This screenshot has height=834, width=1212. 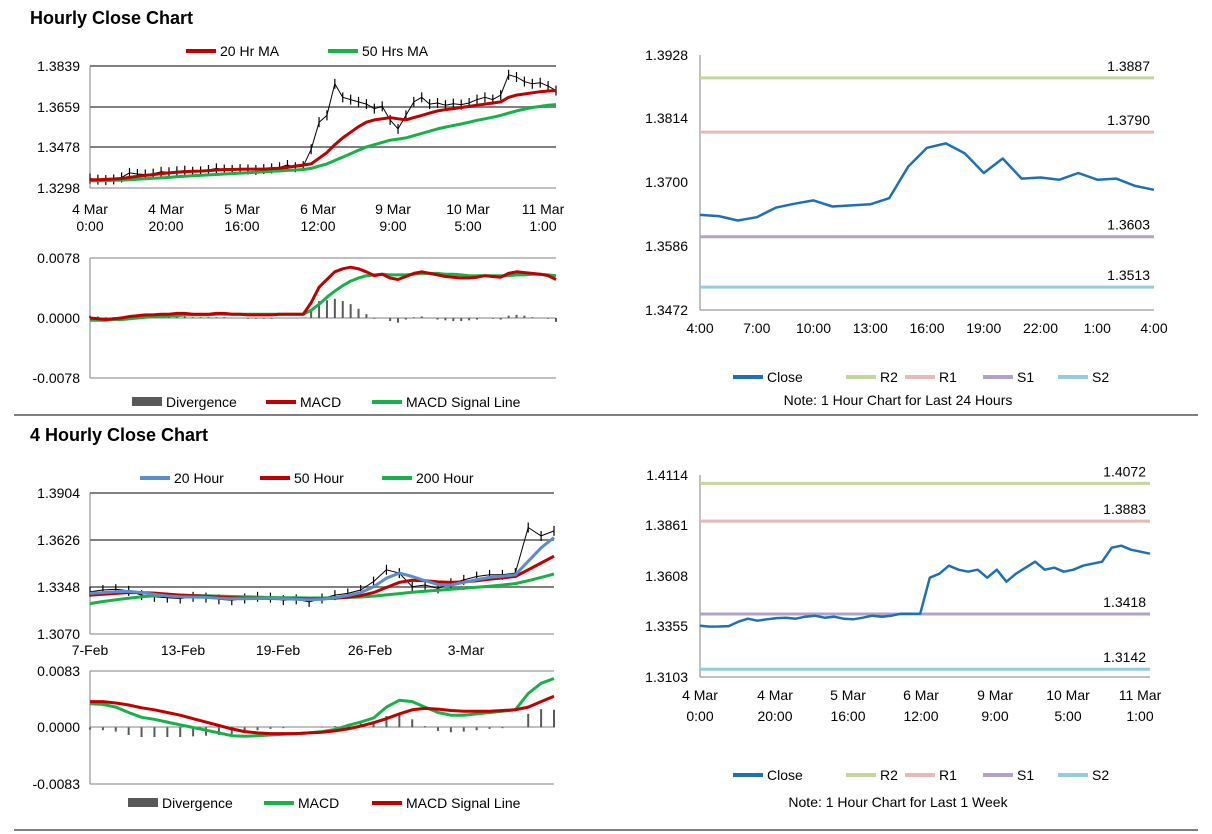 I want to click on y-tick-label: 0.0083, so click(x=58, y=671).